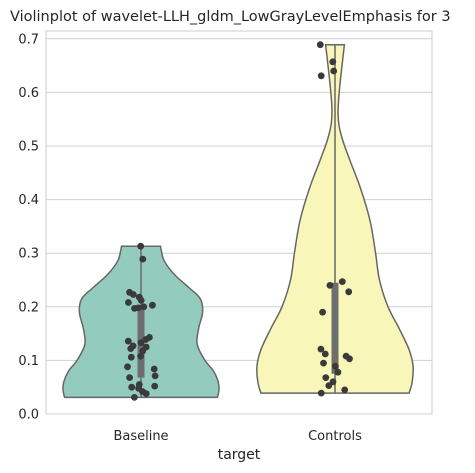 Image resolution: width=475 pixels, height=473 pixels. Describe the element at coordinates (28, 415) in the screenshot. I see `y-tick-label: 0.0` at that location.